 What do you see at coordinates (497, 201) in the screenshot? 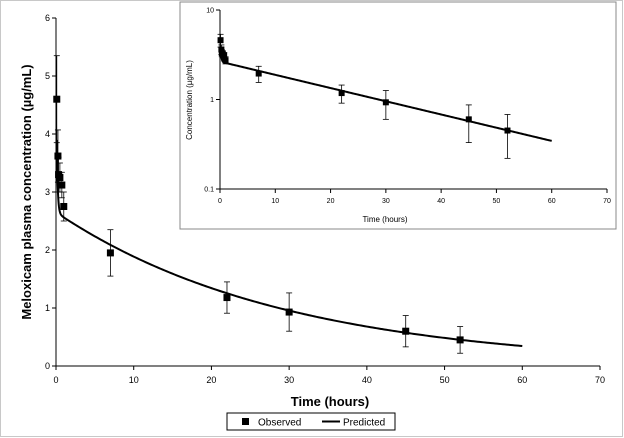
I see `inset-x-tick-label: 50` at bounding box center [497, 201].